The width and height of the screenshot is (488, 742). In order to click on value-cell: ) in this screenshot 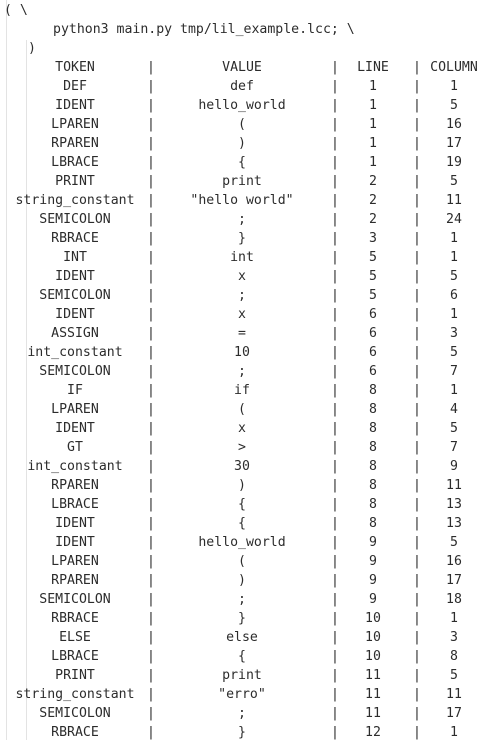, I will do `click(242, 485)`.